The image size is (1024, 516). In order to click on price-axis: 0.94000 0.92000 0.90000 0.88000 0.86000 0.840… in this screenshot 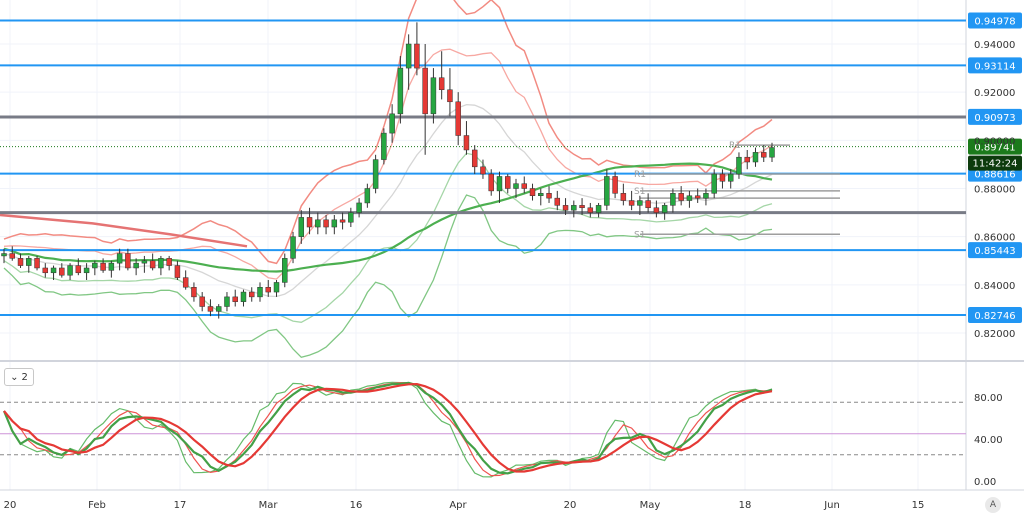, I will do `click(994, 264)`.